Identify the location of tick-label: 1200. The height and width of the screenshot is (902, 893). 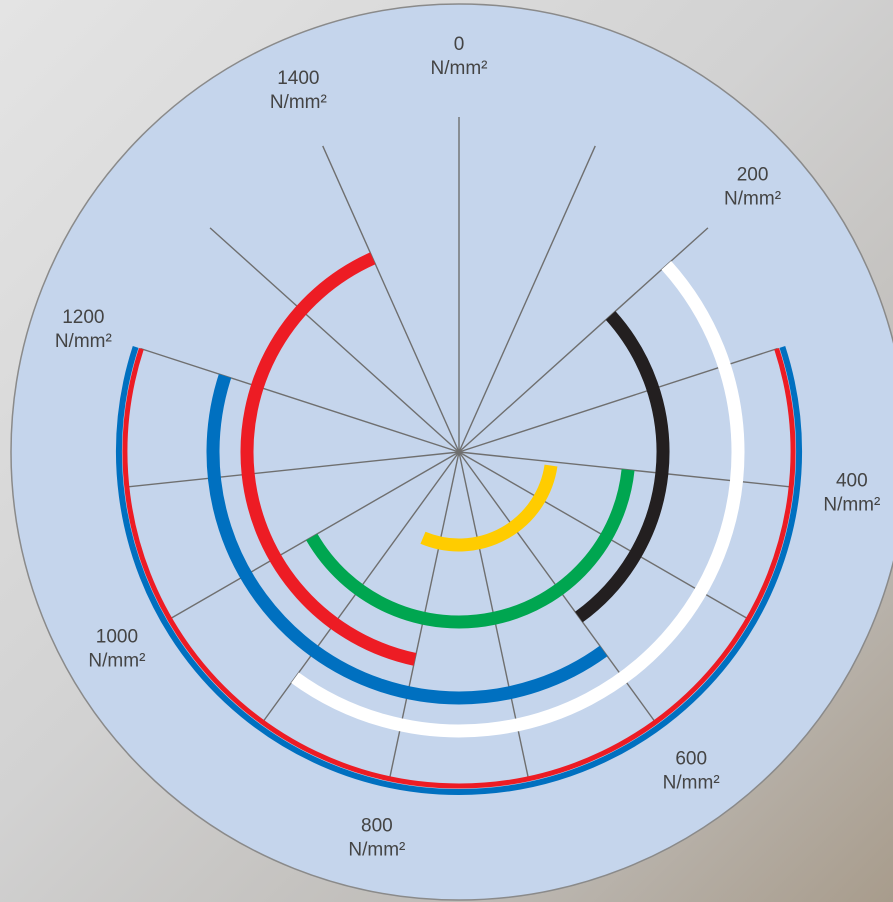
(83, 317).